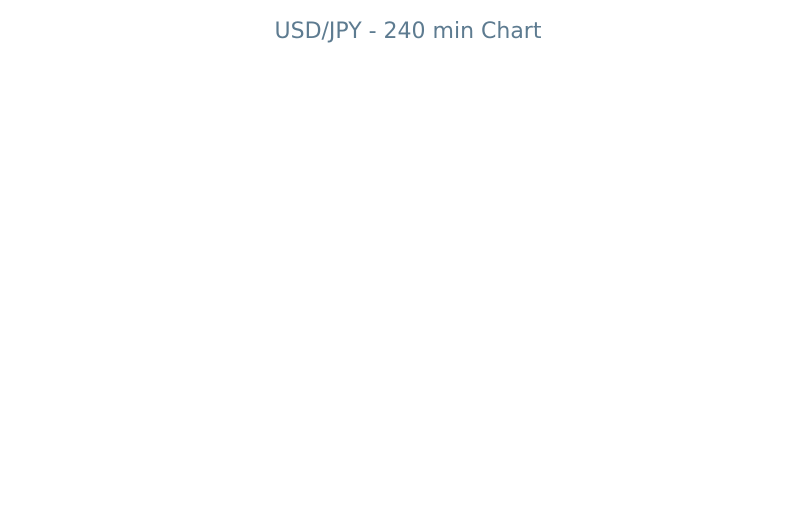 The width and height of the screenshot is (800, 521). What do you see at coordinates (408, 31) in the screenshot?
I see `chart-title: USD/JPY - 240 min Chart` at bounding box center [408, 31].